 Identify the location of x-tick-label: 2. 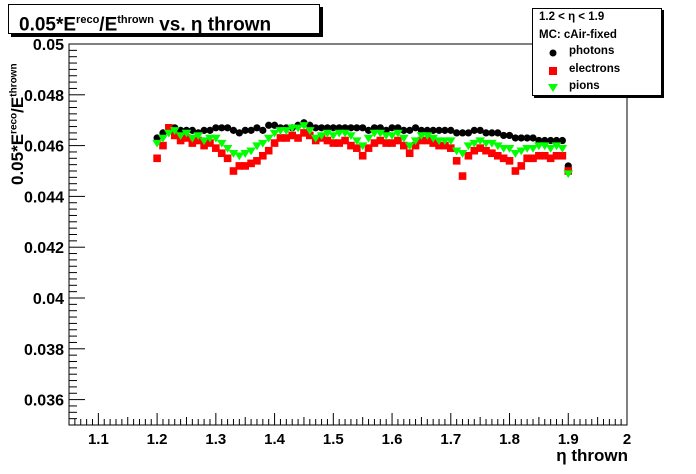
(627, 439).